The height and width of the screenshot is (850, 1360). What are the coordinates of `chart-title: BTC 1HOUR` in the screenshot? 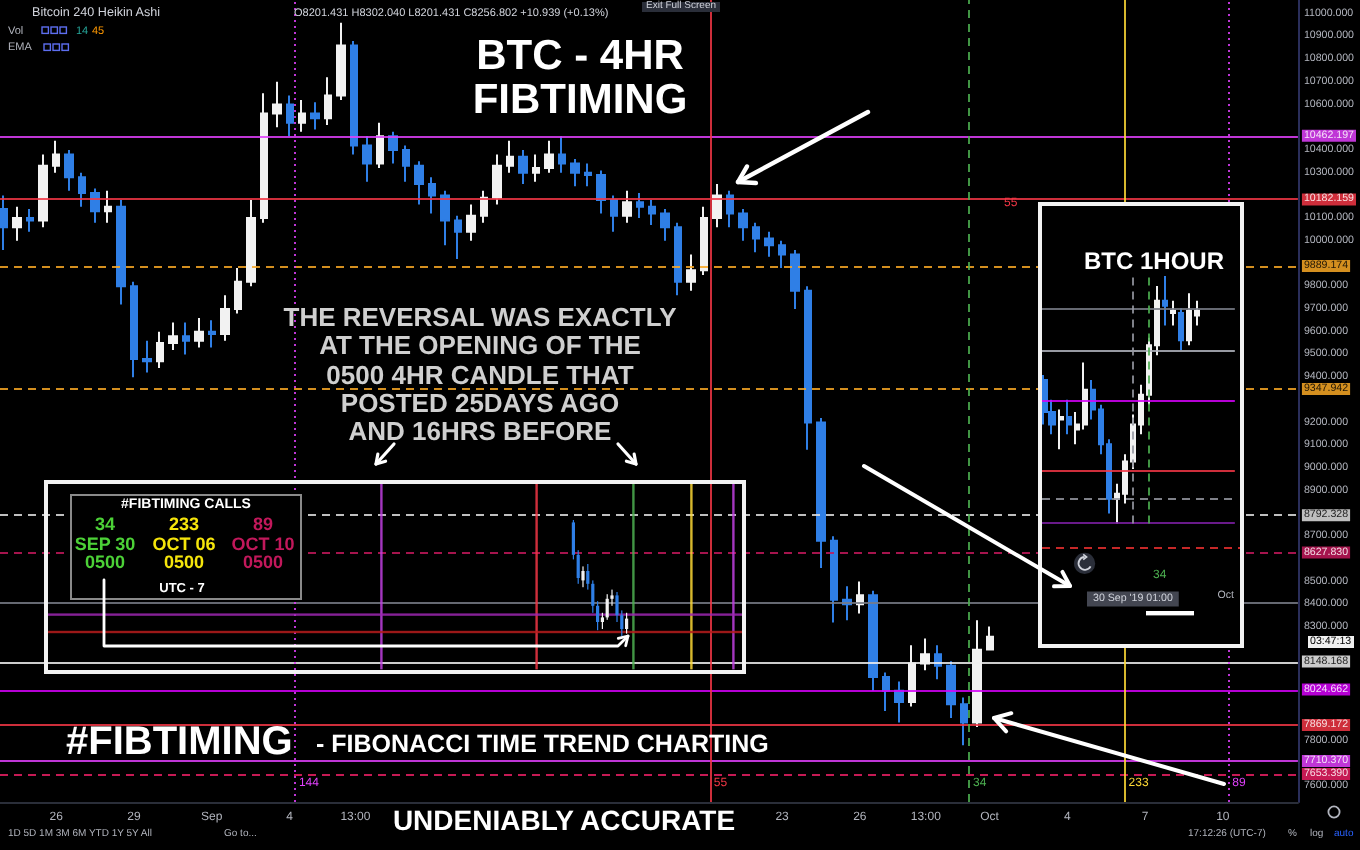 It's located at (1154, 261).